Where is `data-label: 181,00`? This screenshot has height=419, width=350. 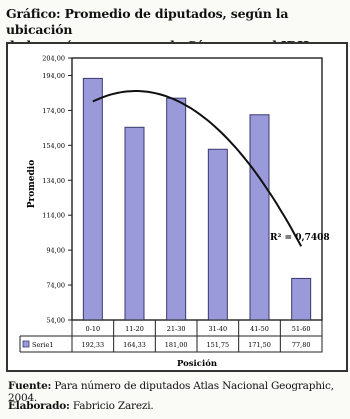 data-label: 181,00 is located at coordinates (176, 345).